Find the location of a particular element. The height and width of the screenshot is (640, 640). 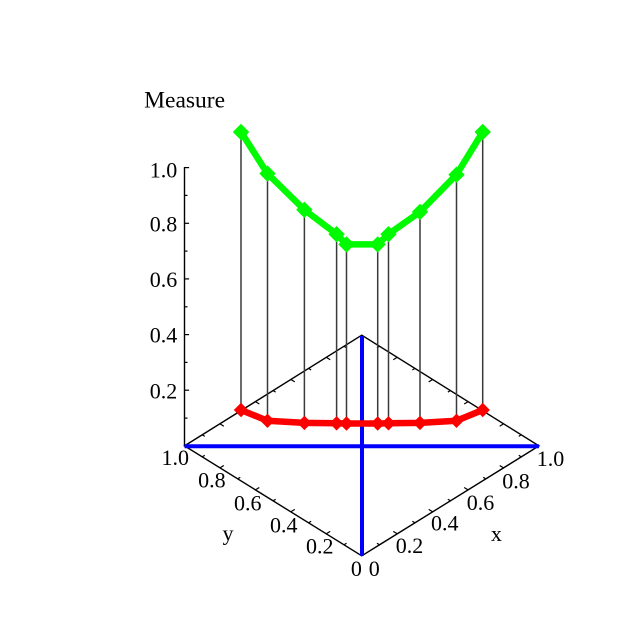

svg-text: Measure is located at coordinates (184, 101).